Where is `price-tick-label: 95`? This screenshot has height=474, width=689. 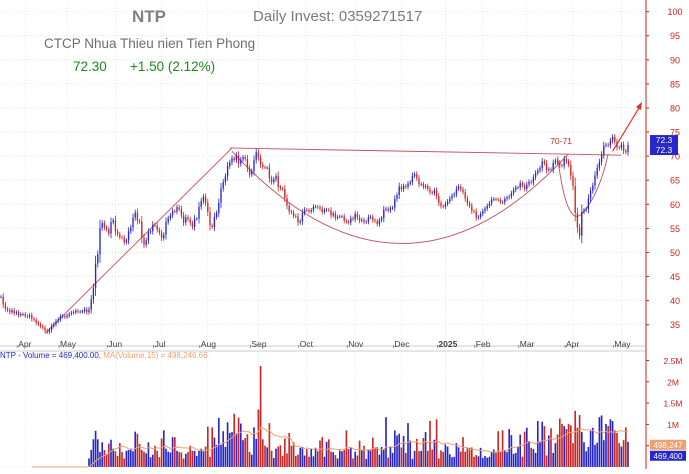 price-tick-label: 95 is located at coordinates (675, 36).